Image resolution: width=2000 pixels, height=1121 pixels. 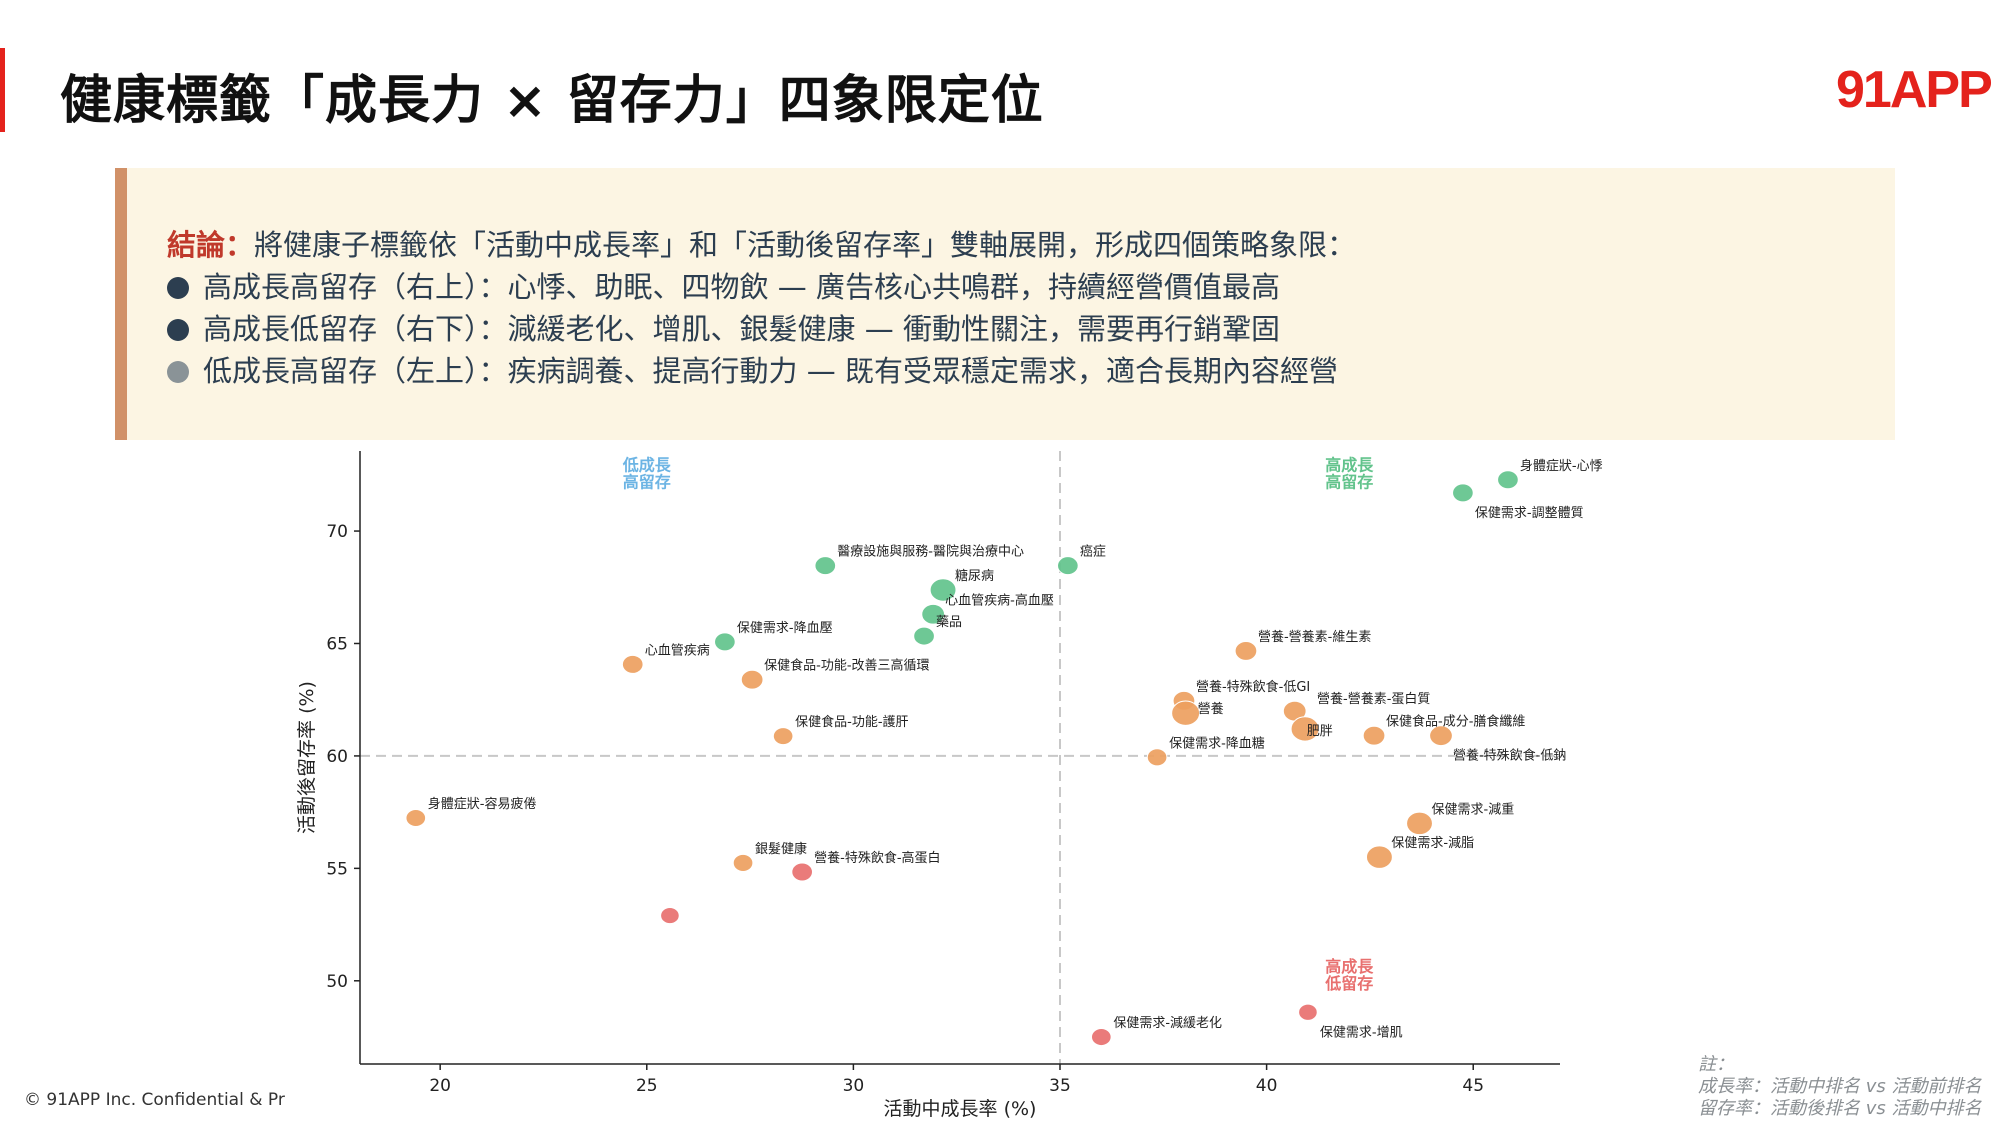 What do you see at coordinates (647, 1086) in the screenshot?
I see `x-tick-label: 25` at bounding box center [647, 1086].